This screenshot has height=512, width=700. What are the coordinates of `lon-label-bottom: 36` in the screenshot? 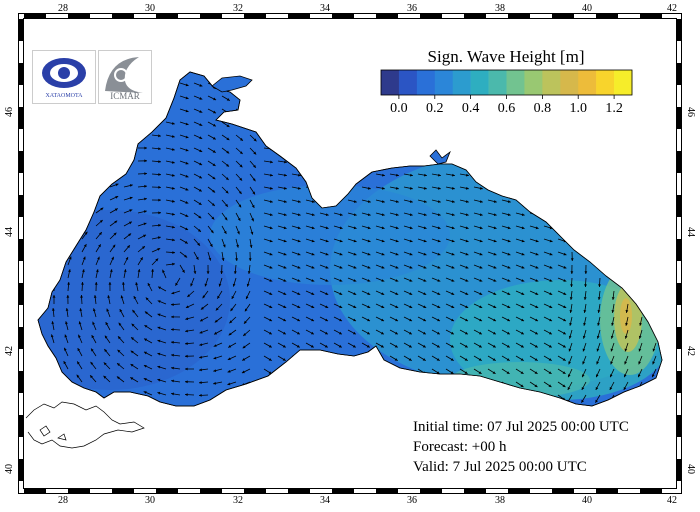 It's located at (412, 500).